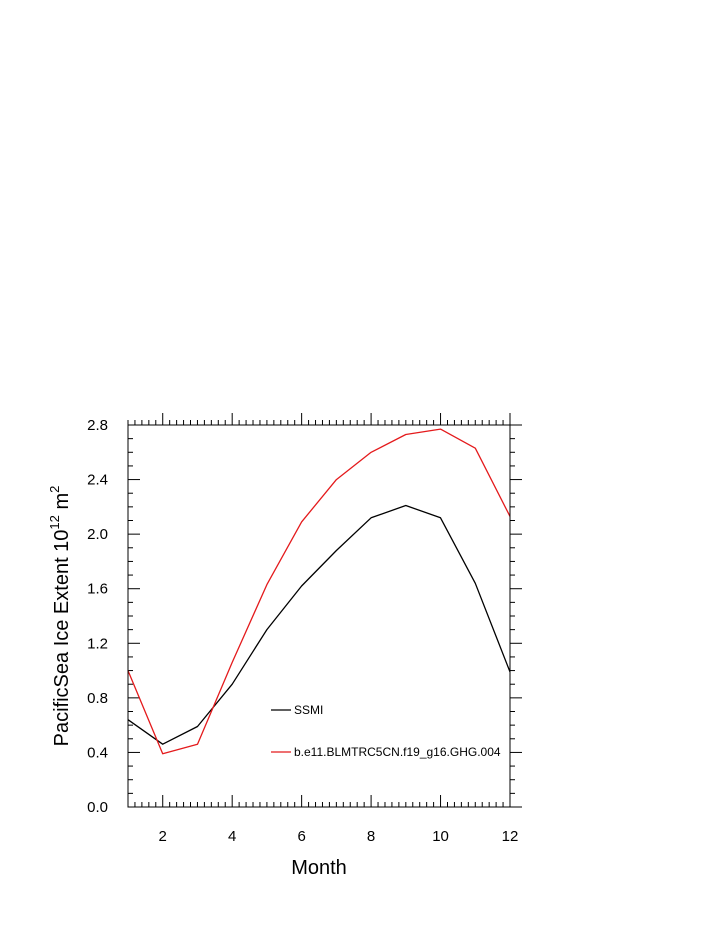  What do you see at coordinates (97, 643) in the screenshot?
I see `y-tick-label: 1.2` at bounding box center [97, 643].